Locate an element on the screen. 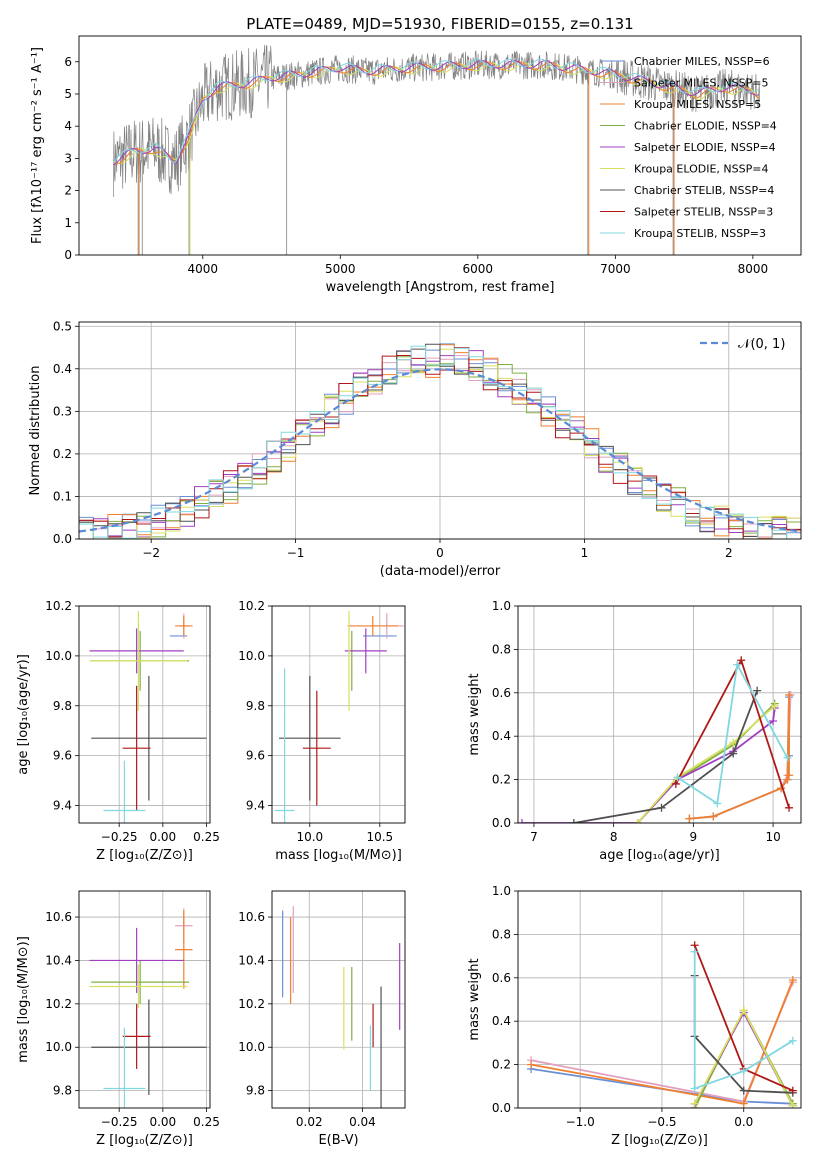 This screenshot has height=1170, width=819. x-tick-label: 8 is located at coordinates (614, 837).